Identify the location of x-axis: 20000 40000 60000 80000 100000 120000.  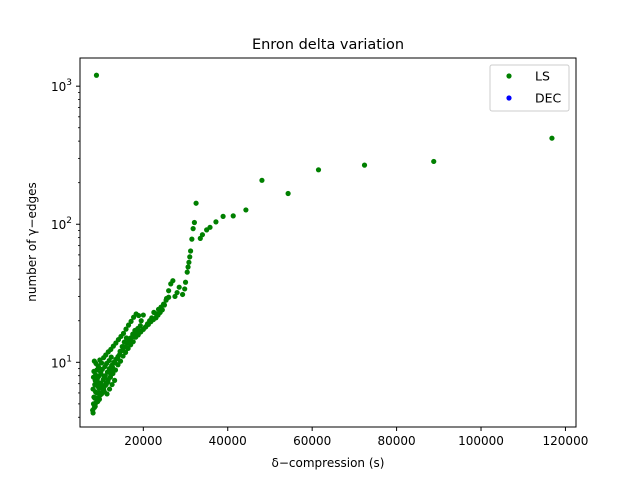
(356, 437).